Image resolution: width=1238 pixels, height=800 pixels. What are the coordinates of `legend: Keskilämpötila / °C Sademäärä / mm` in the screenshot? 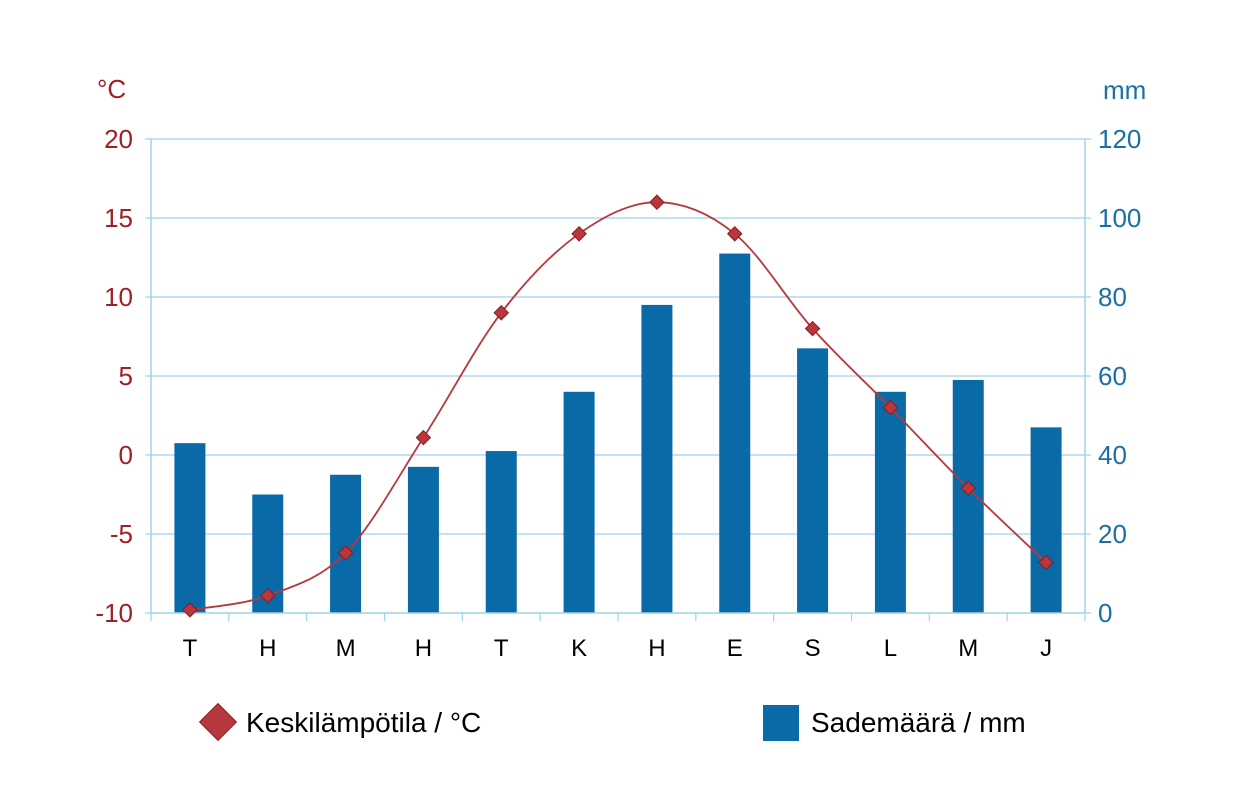 It's located at (612, 722).